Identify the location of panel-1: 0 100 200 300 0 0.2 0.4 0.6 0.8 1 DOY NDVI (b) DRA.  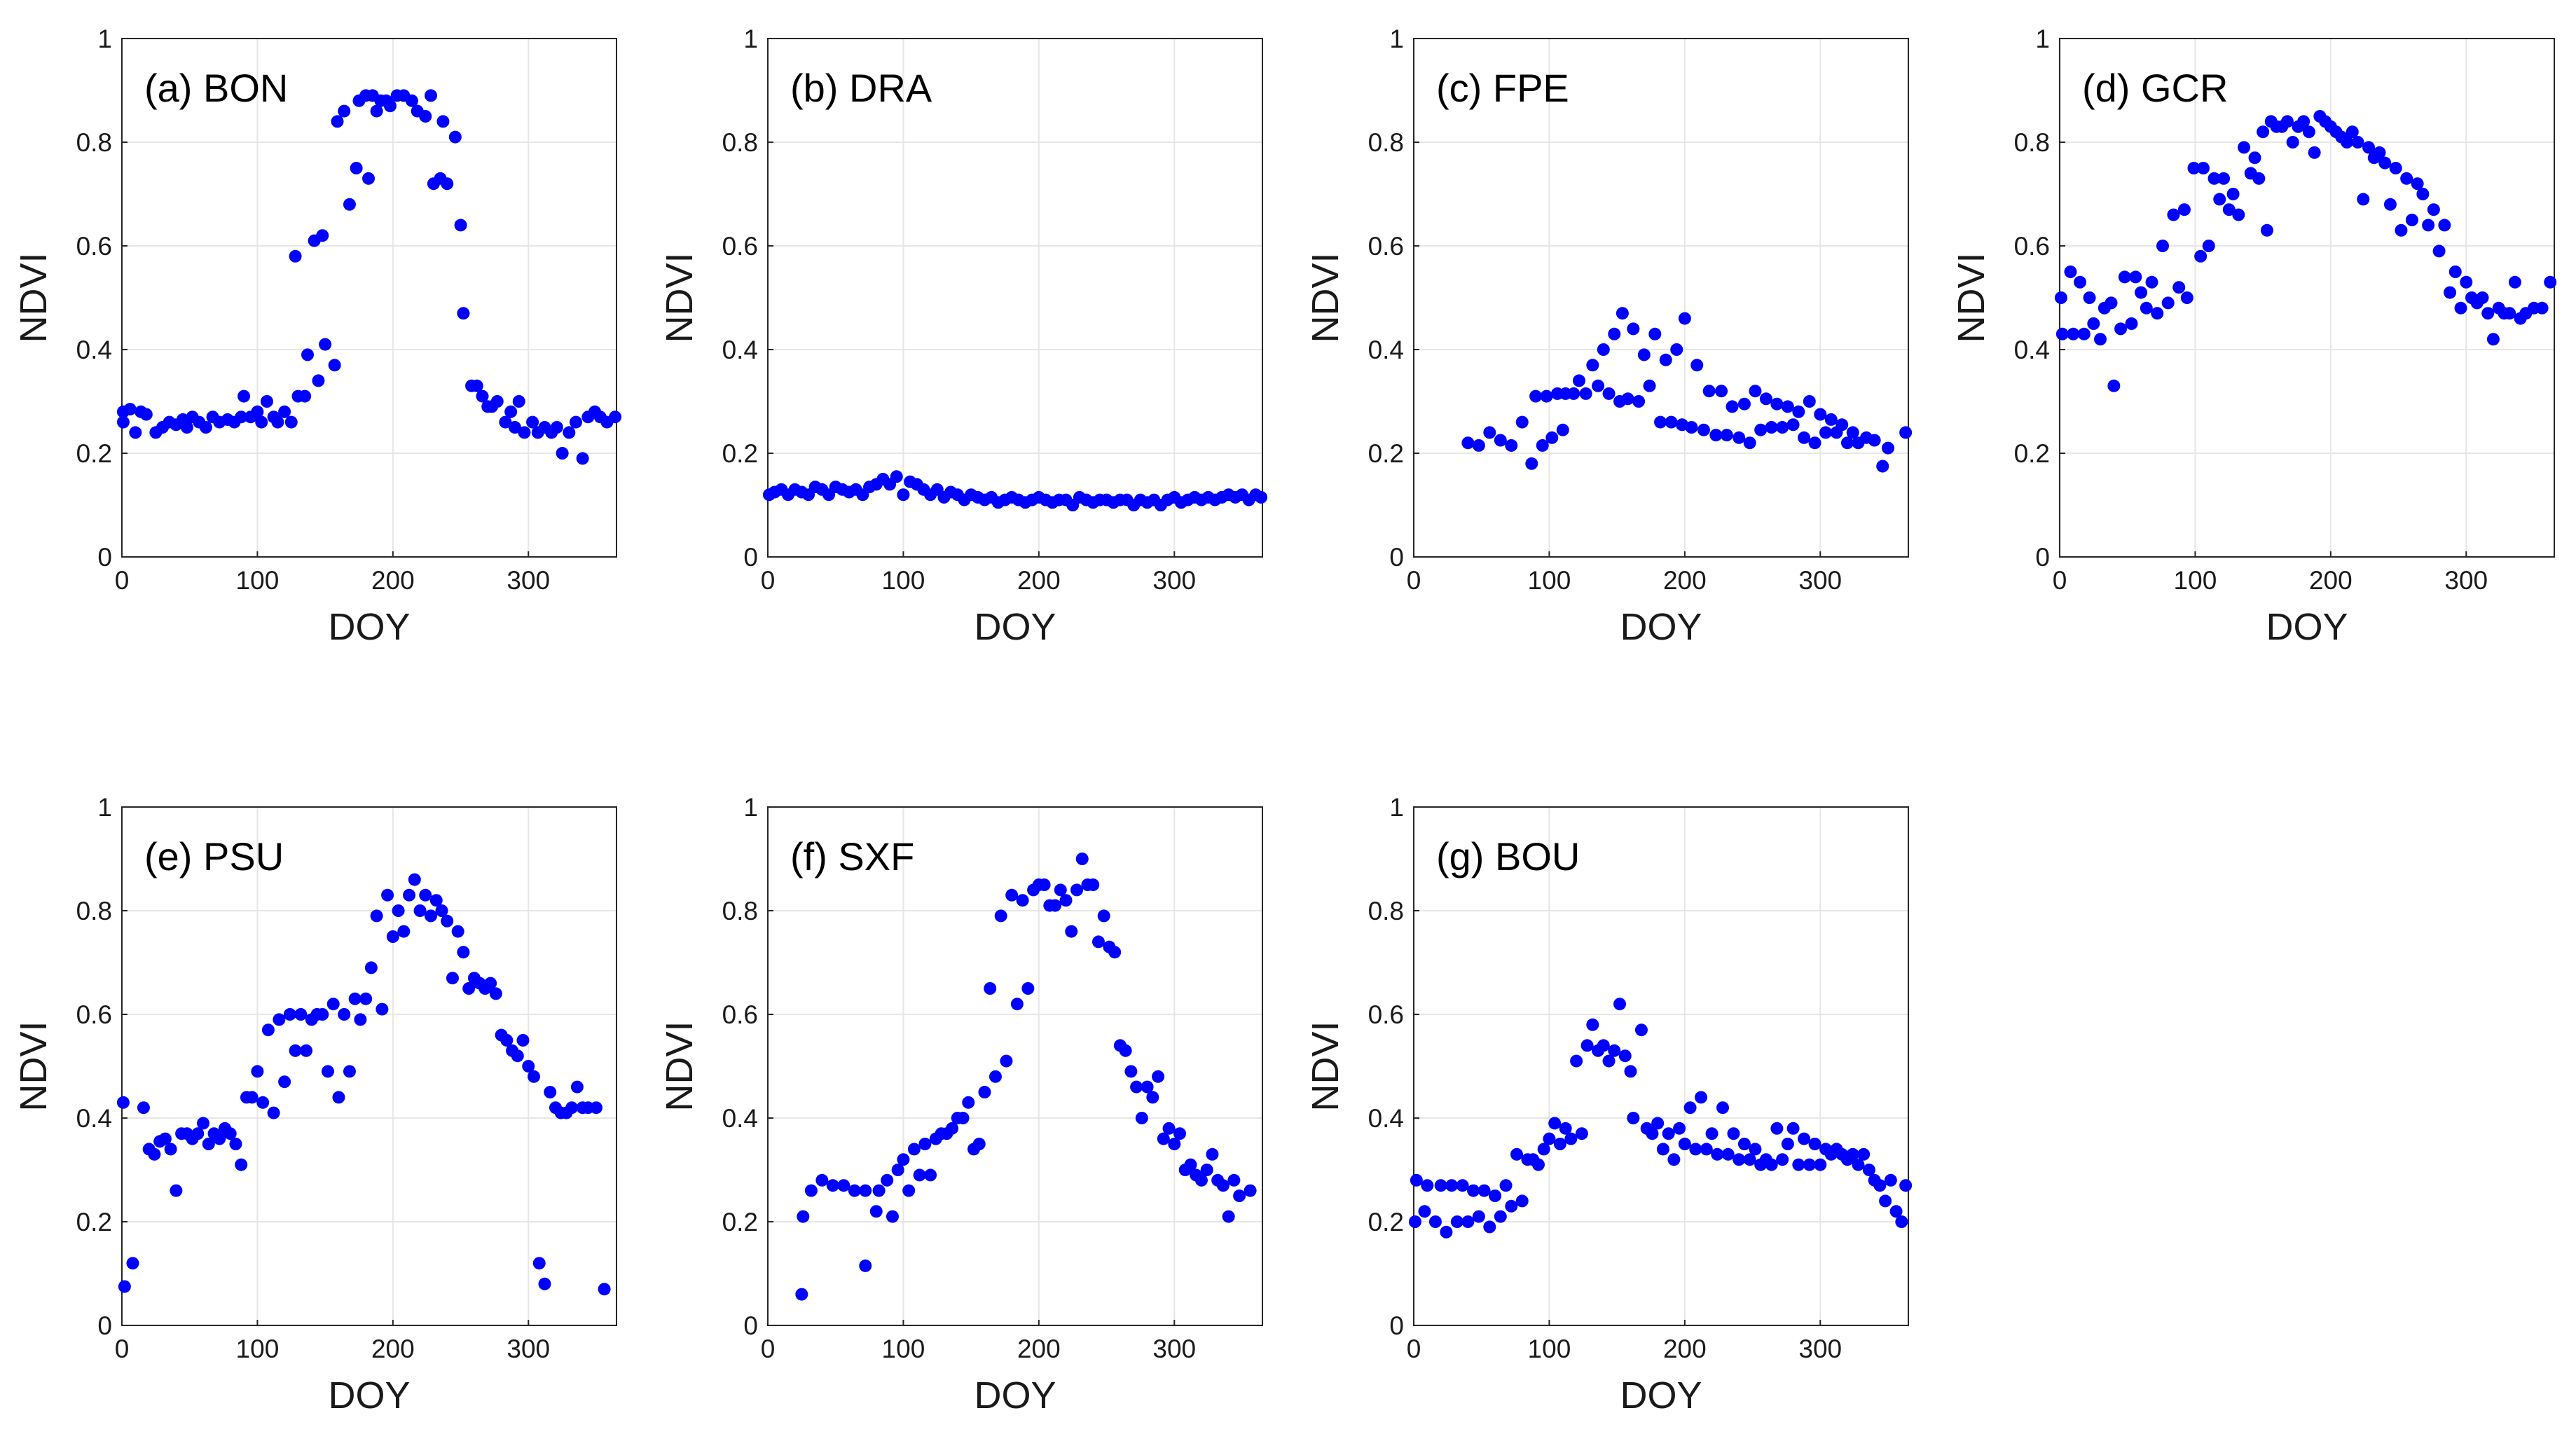
(963, 336).